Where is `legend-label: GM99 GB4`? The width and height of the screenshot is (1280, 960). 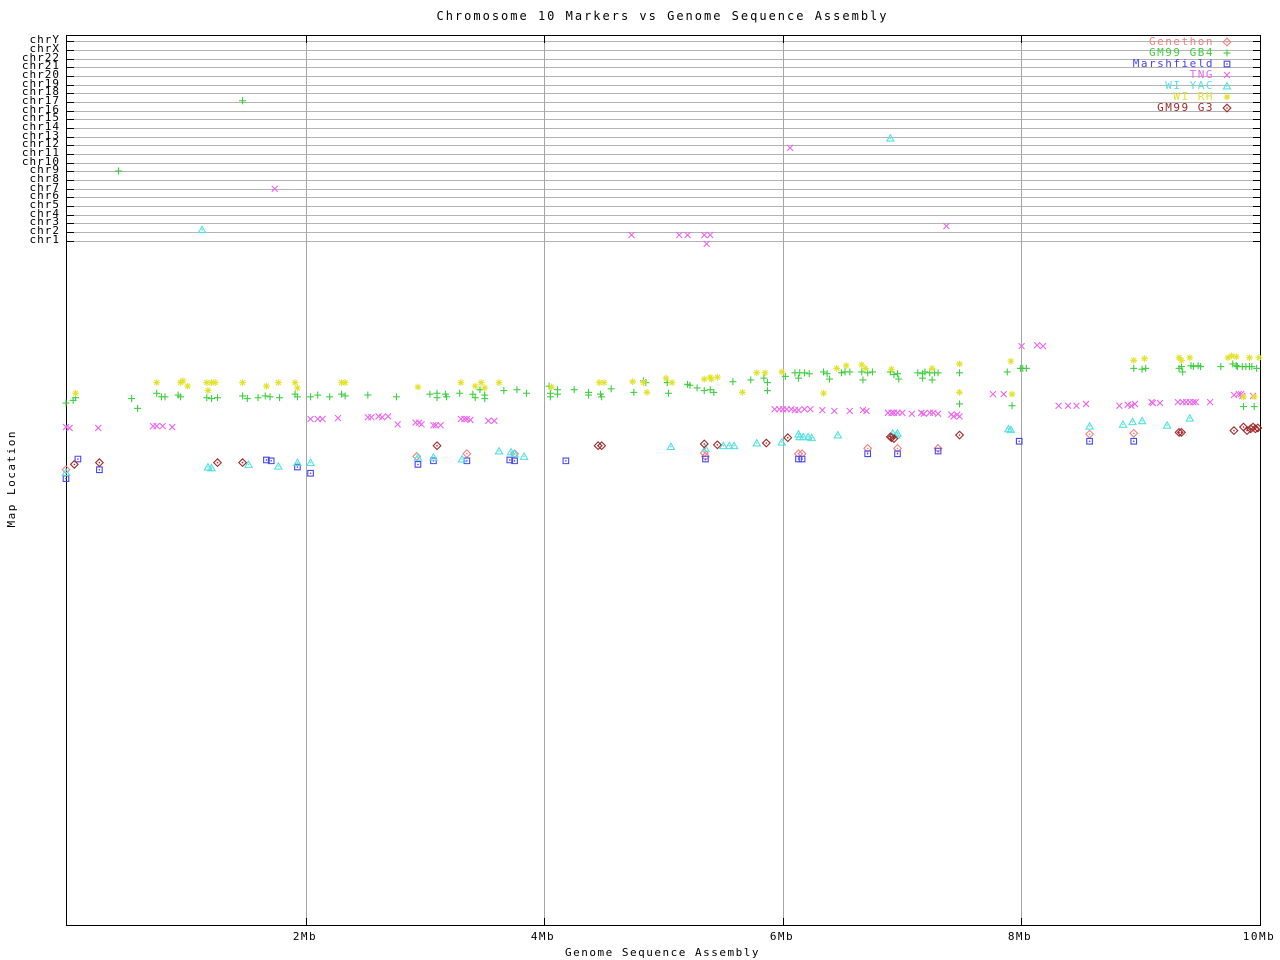
legend-label: GM99 GB4 is located at coordinates (1181, 52).